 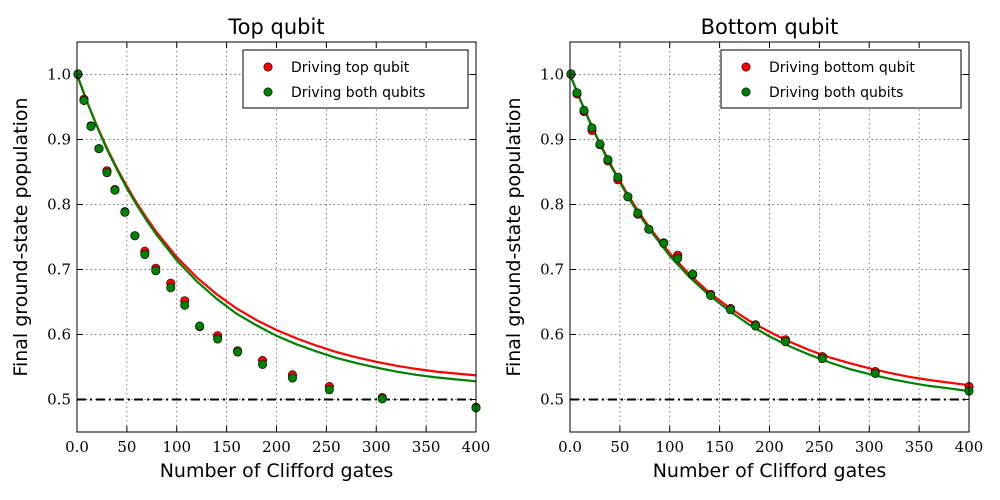 I want to click on legend: Driving top qubit Driving both qubits, so click(x=355, y=79).